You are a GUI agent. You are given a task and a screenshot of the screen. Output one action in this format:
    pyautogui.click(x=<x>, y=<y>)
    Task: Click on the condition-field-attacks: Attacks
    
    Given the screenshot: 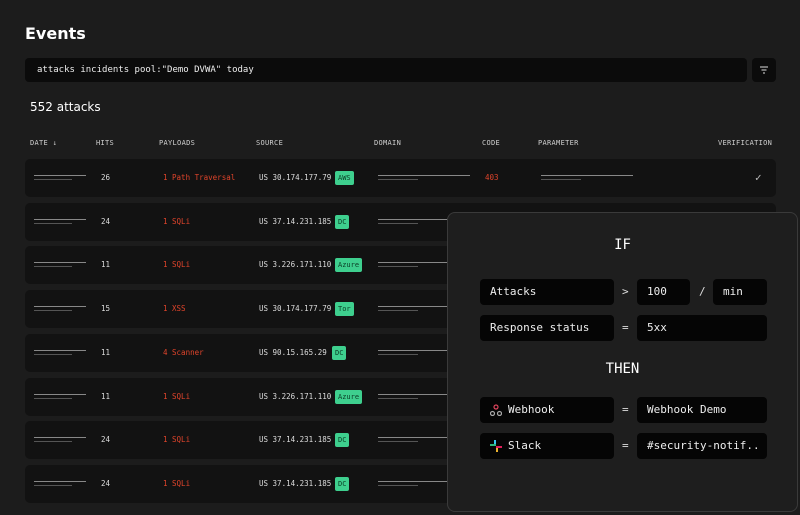 What is the action you would take?
    pyautogui.click(x=547, y=292)
    